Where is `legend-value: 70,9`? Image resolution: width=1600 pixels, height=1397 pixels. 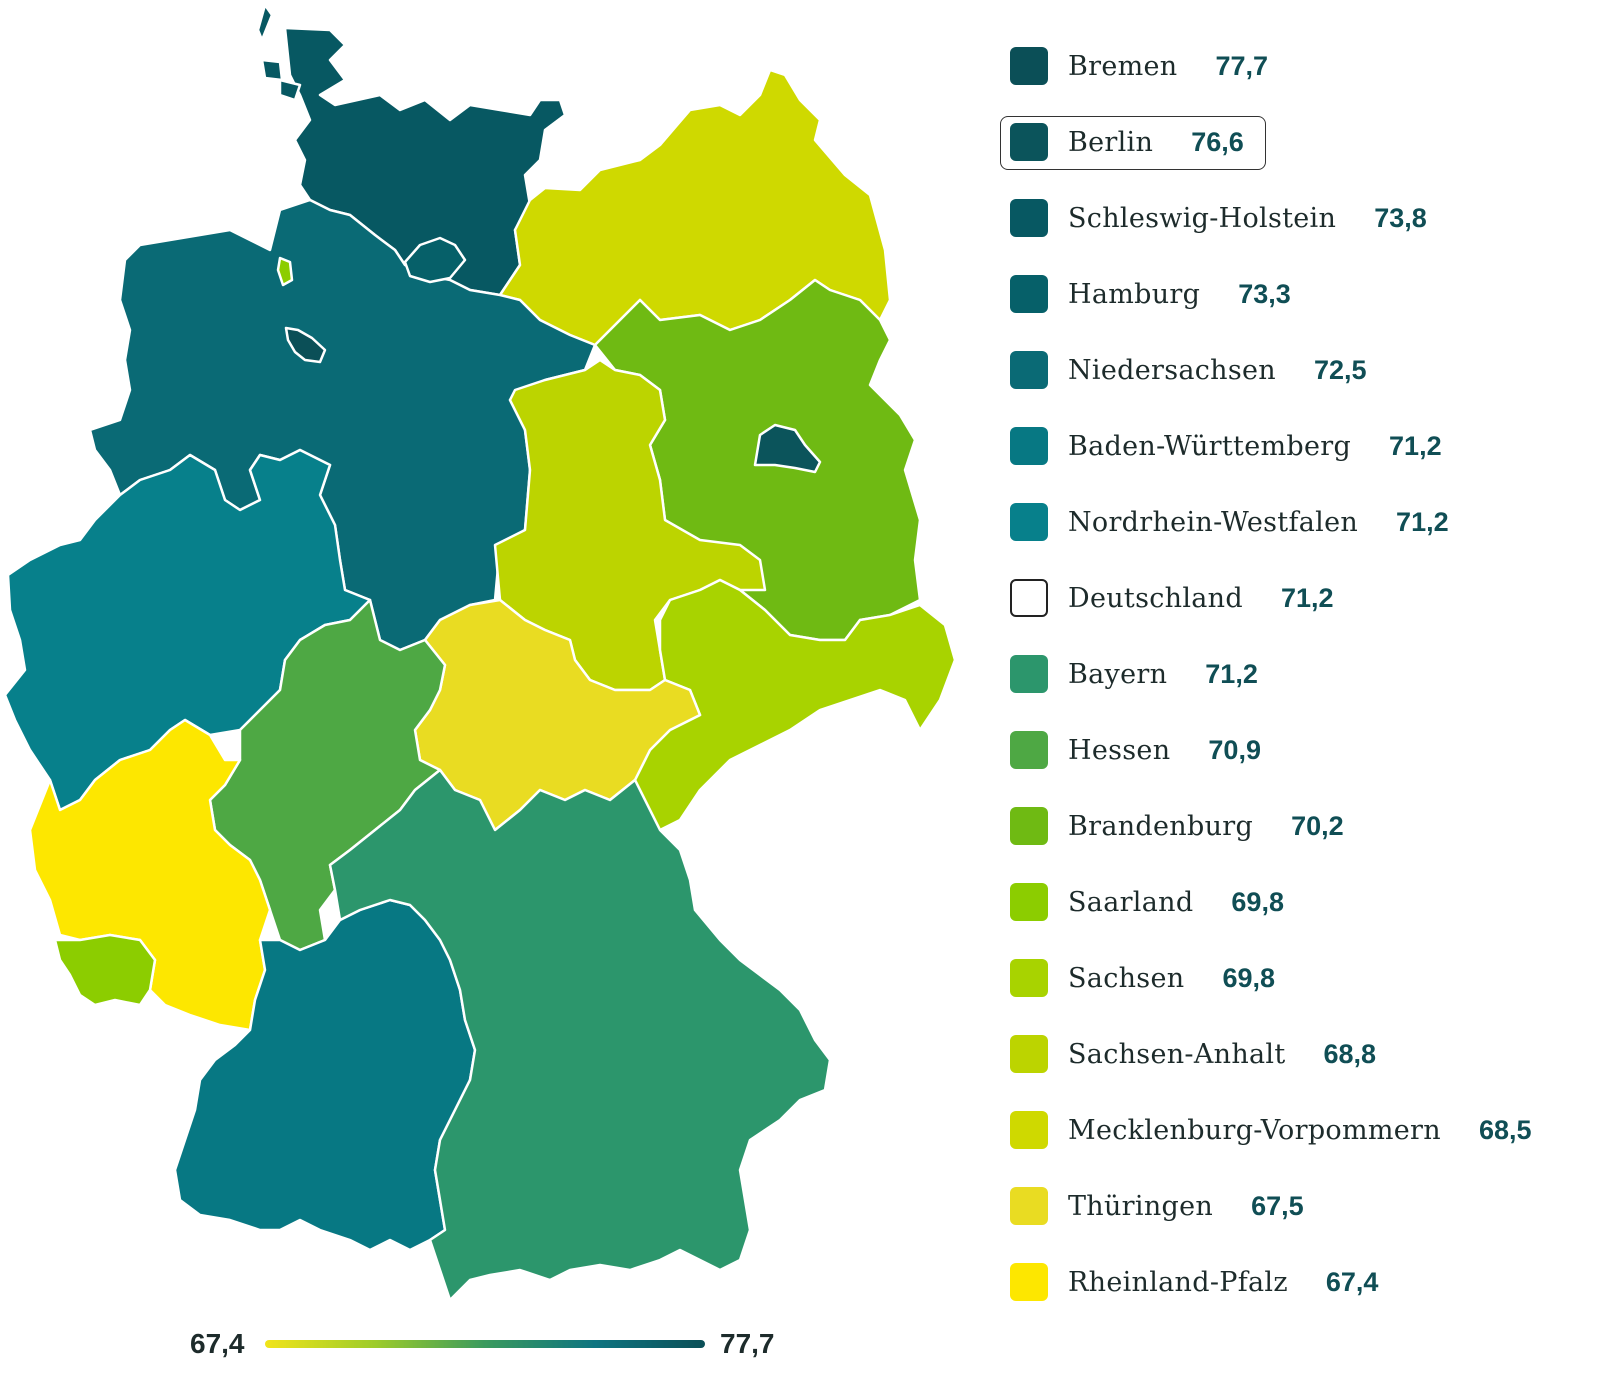 legend-value: 70,9 is located at coordinates (1234, 749).